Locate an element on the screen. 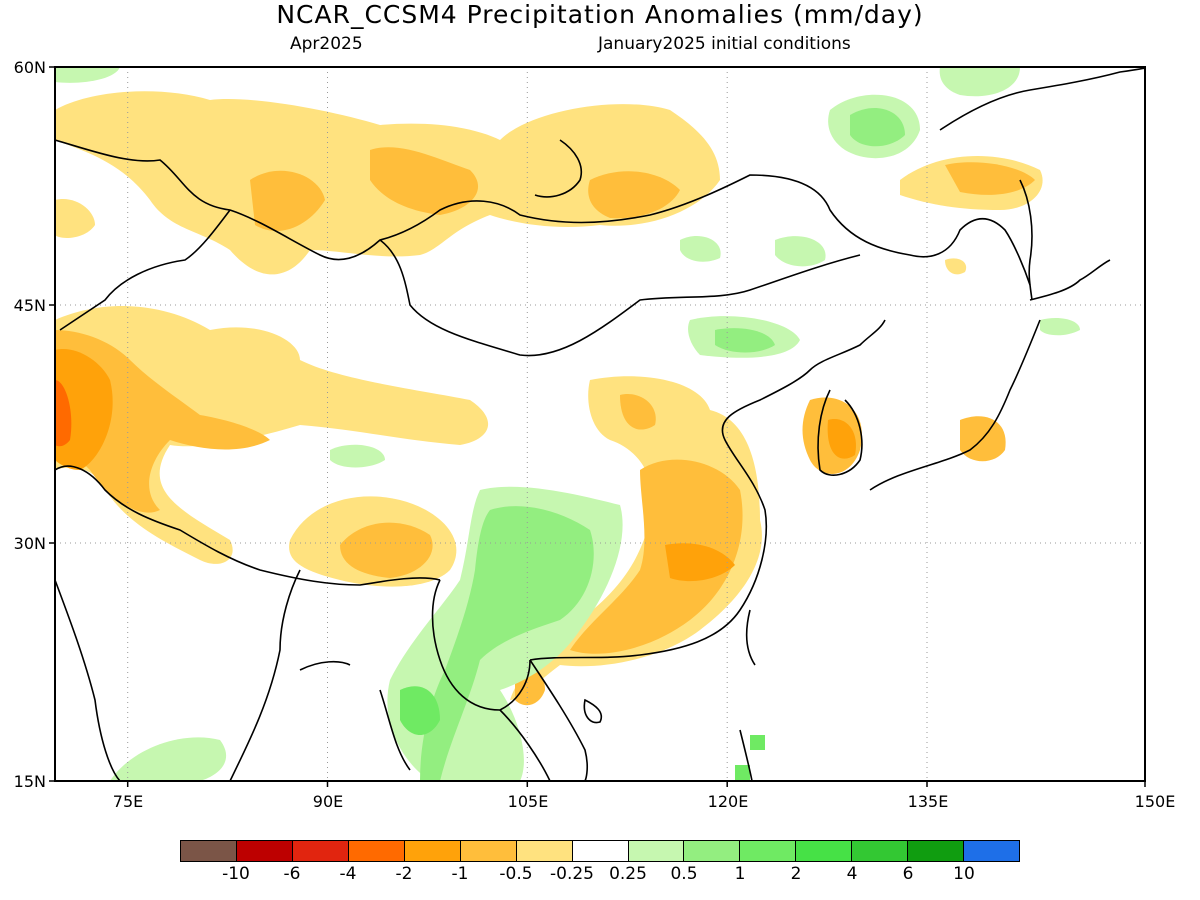  legend-label: -6 is located at coordinates (292, 874).